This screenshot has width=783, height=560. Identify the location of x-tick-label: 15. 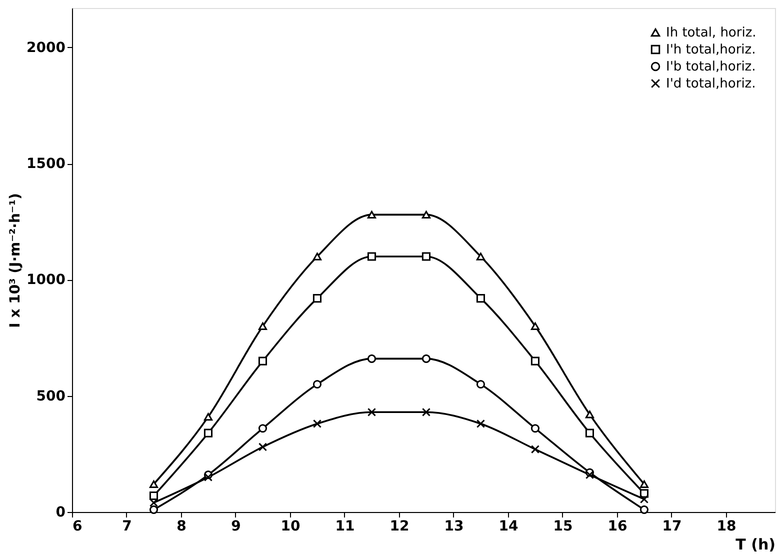
(563, 526).